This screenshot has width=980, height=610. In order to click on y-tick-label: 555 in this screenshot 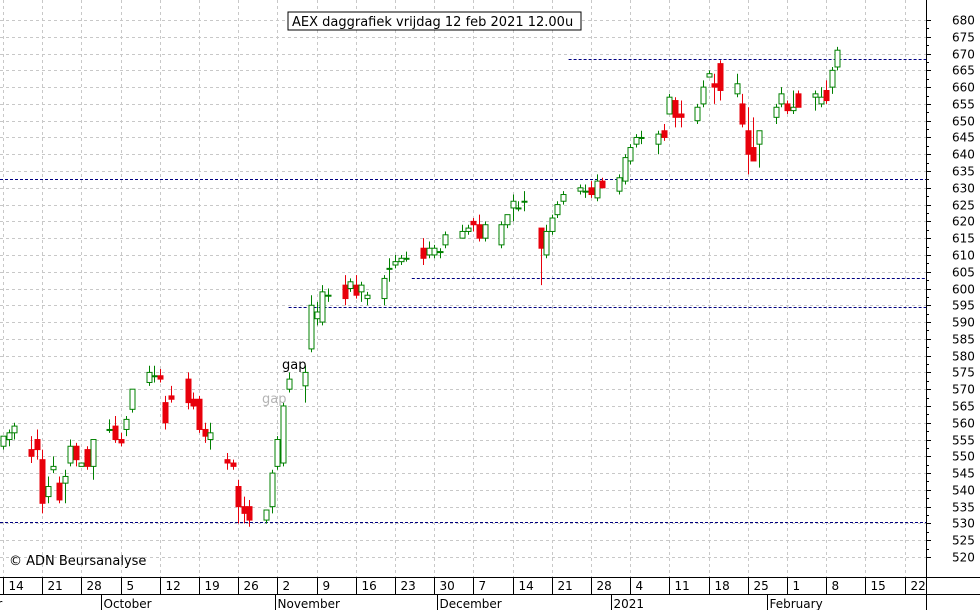, I will do `click(963, 441)`.